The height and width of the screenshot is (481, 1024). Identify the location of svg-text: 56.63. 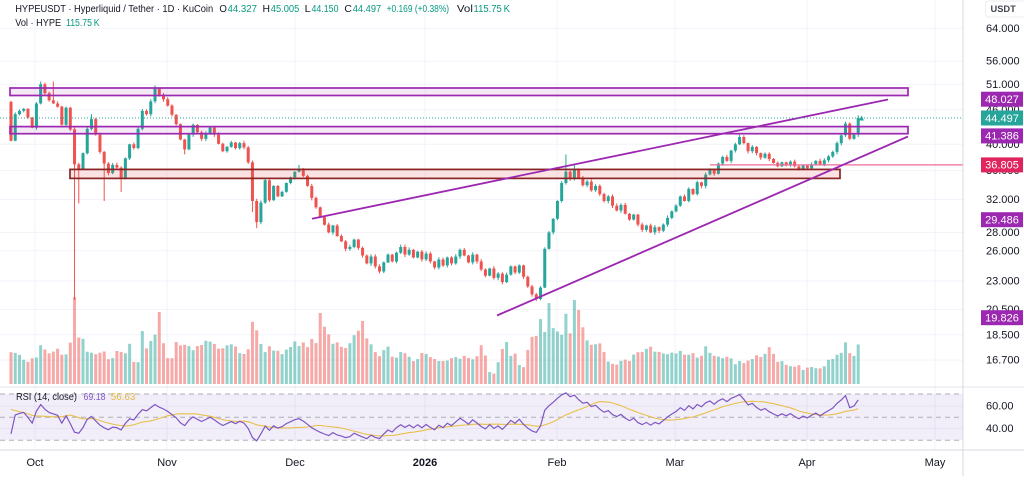
(123, 397).